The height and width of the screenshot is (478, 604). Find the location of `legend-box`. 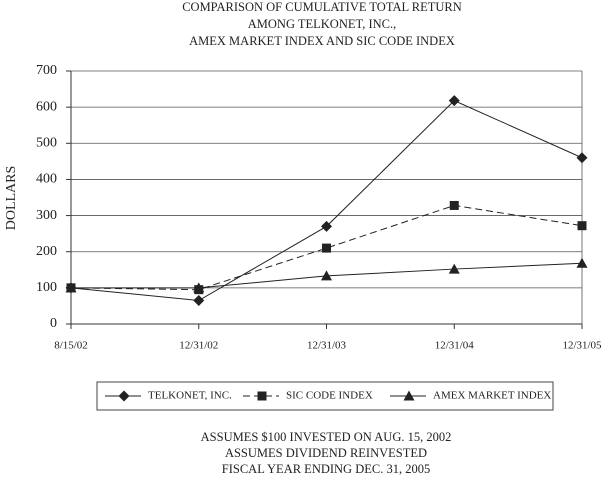

legend-box is located at coordinates (325, 396).